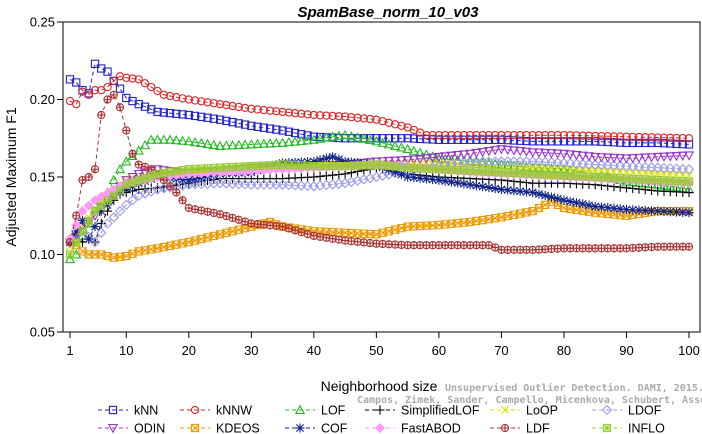 This screenshot has height=434, width=702. What do you see at coordinates (11, 176) in the screenshot?
I see `y-axis-label: Adjusted Maximum F1` at bounding box center [11, 176].